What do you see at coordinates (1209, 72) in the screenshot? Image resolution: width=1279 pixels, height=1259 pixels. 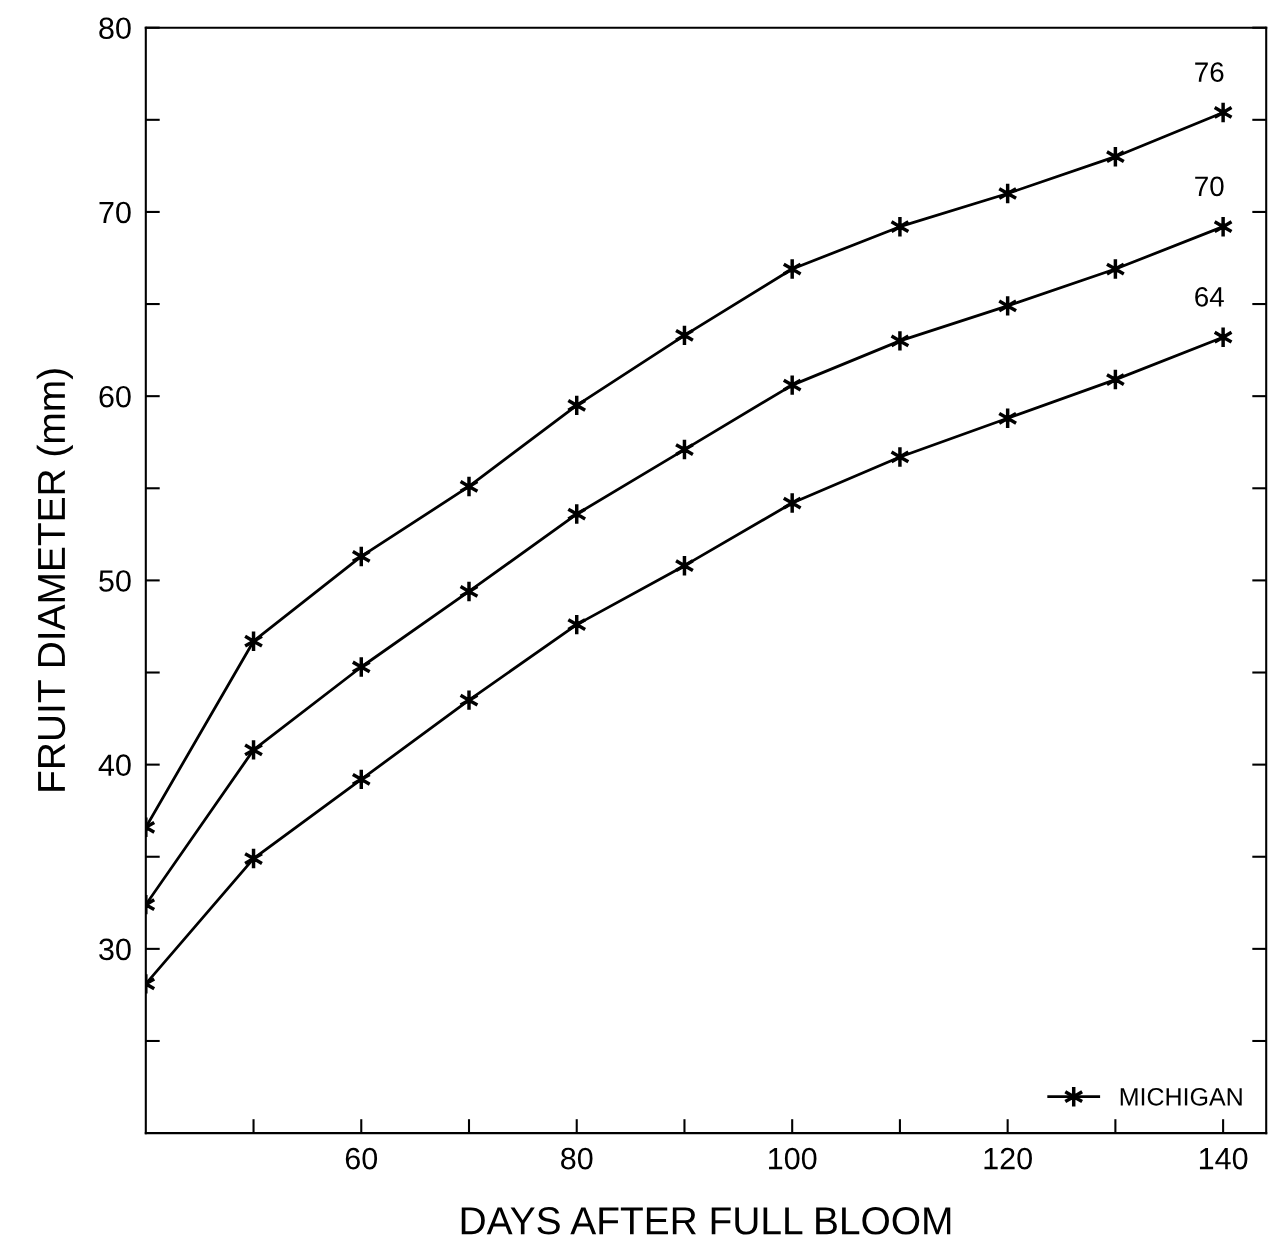 I see `annotation: 76` at bounding box center [1209, 72].